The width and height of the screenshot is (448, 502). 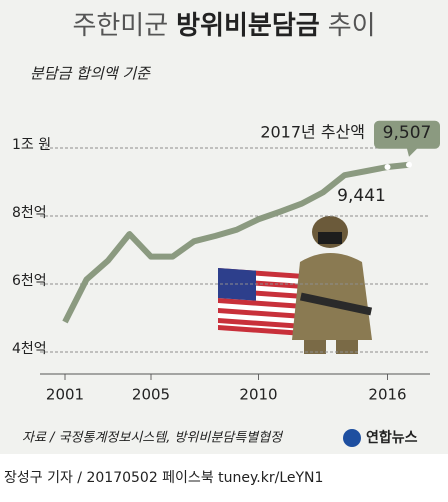 I want to click on data-label: 9,441, so click(x=361, y=196).